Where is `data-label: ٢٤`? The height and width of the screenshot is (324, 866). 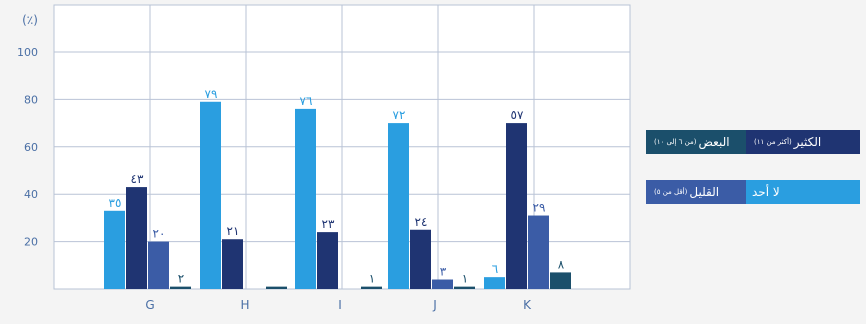
data-label: ٢٤ is located at coordinates (421, 222).